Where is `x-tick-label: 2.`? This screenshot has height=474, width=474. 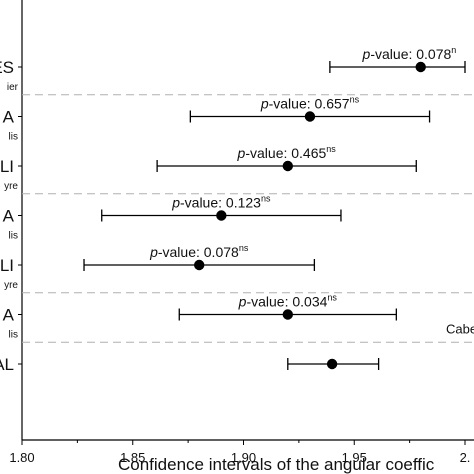
x-tick-label: 2. is located at coordinates (465, 457).